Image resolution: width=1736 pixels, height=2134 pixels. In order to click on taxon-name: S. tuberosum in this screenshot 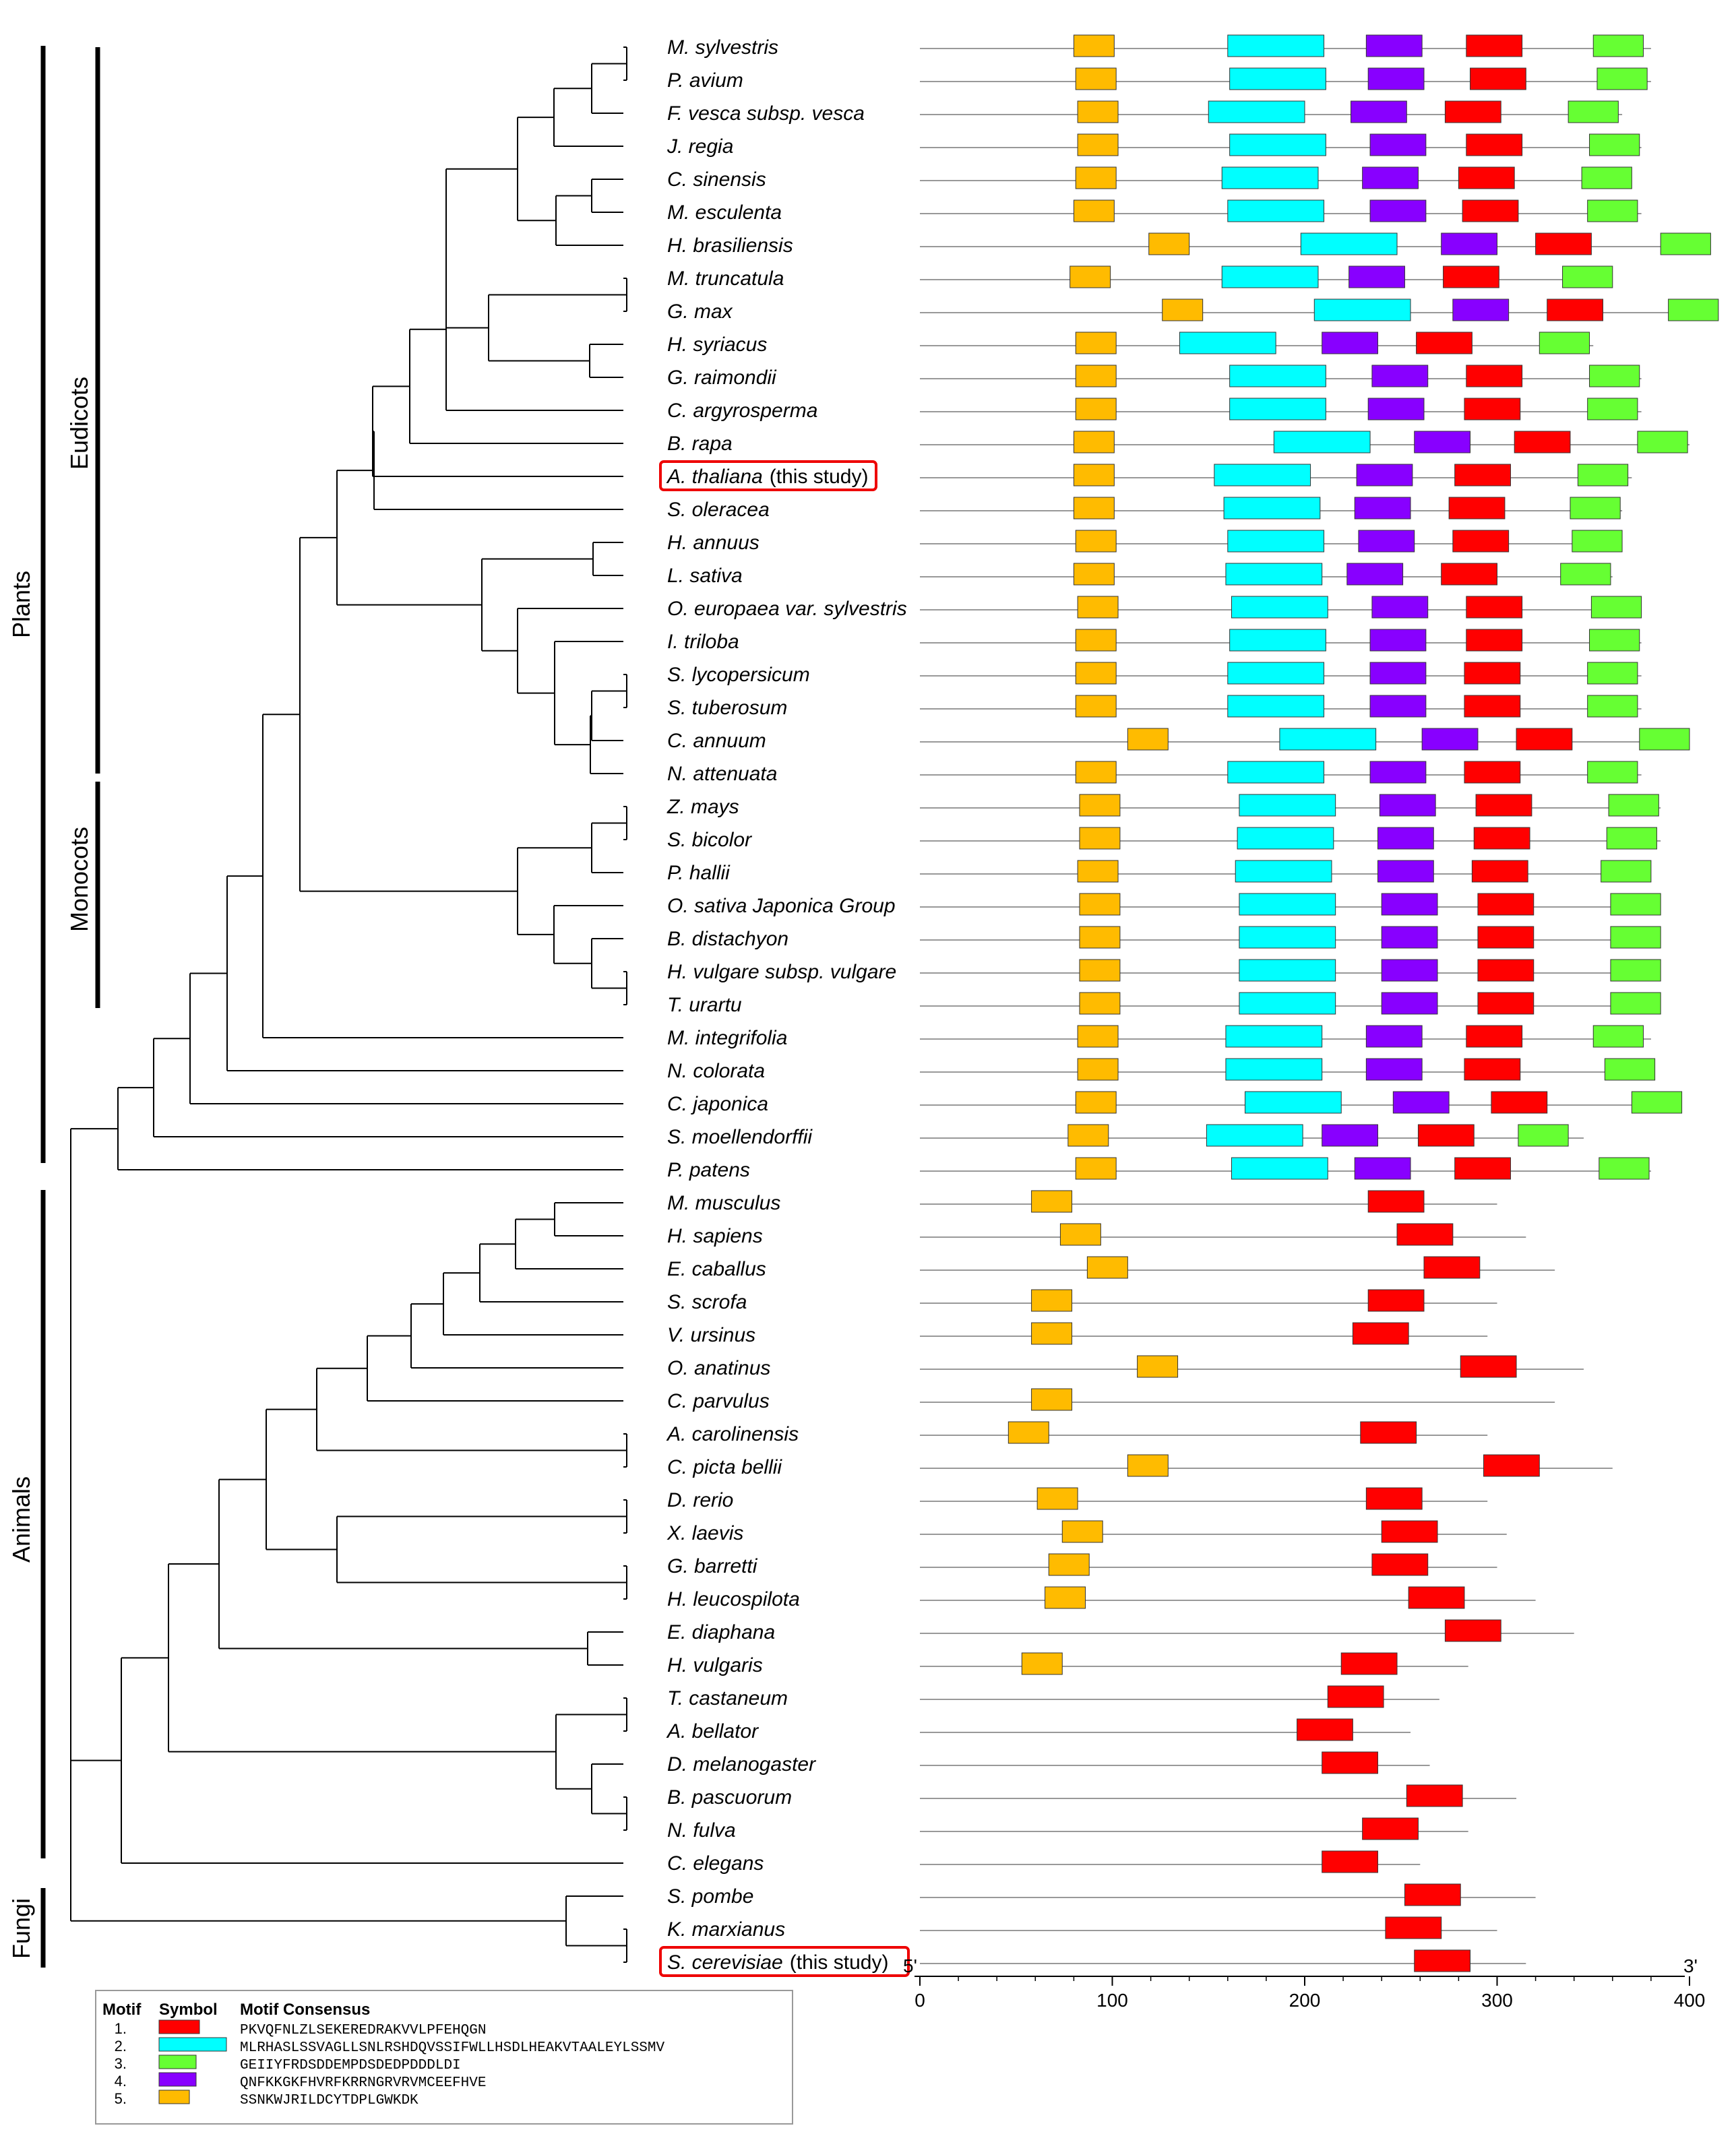, I will do `click(727, 708)`.